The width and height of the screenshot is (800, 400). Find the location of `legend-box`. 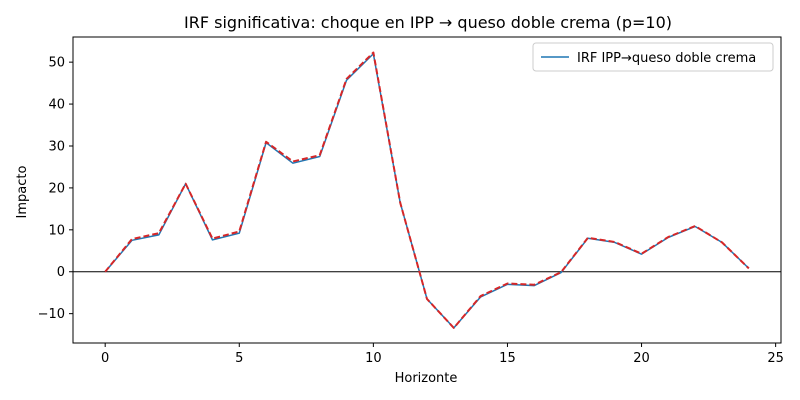

legend-box is located at coordinates (653, 57).